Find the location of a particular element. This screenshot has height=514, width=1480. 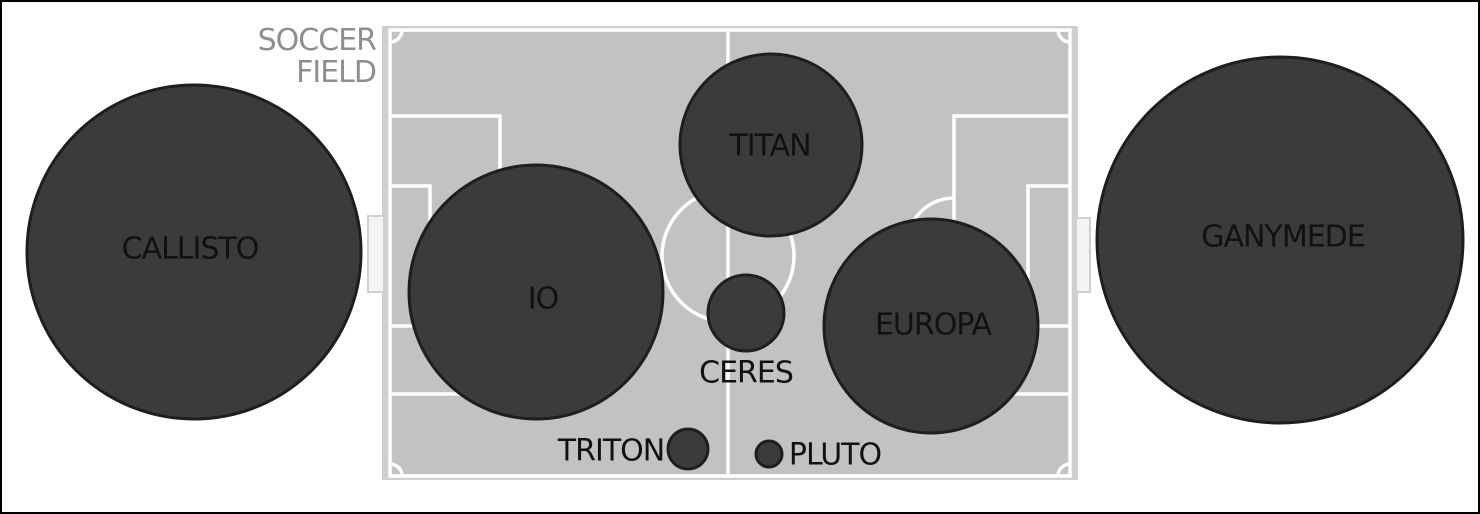

corner-arc-bottom-right is located at coordinates (1063, 469).